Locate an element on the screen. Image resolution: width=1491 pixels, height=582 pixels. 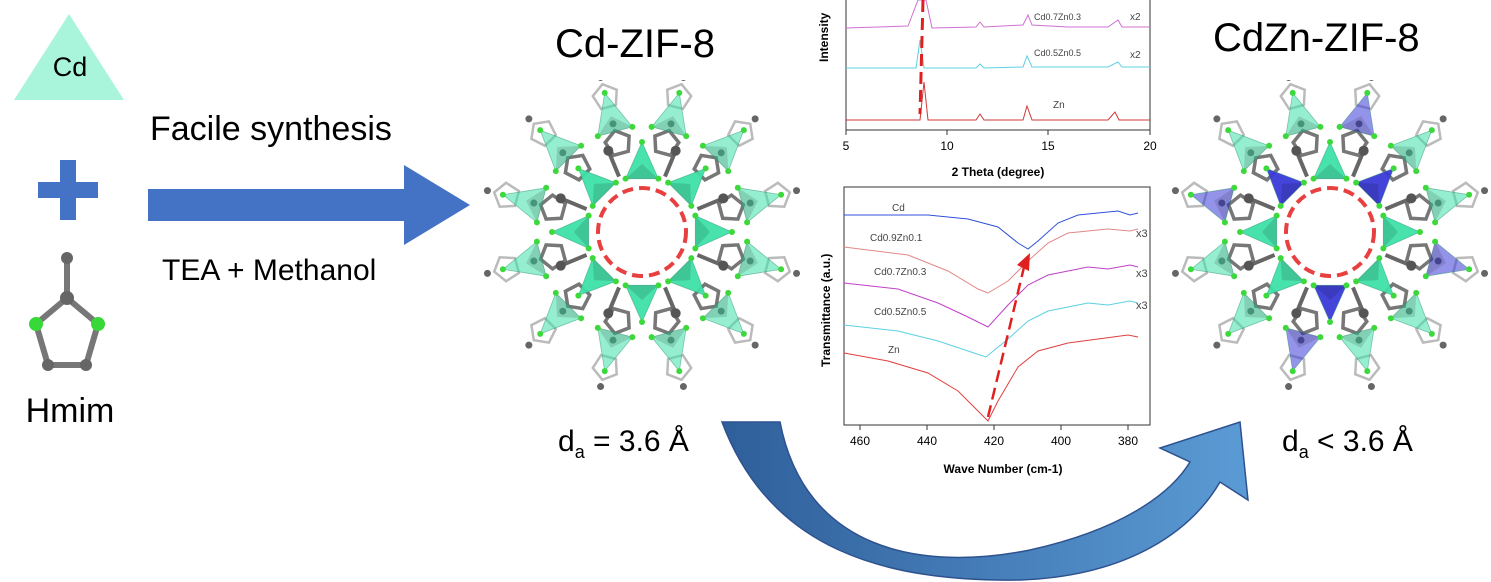
ftir-trace-label-3: Cd0.5Zn0.5 is located at coordinates (900, 312).